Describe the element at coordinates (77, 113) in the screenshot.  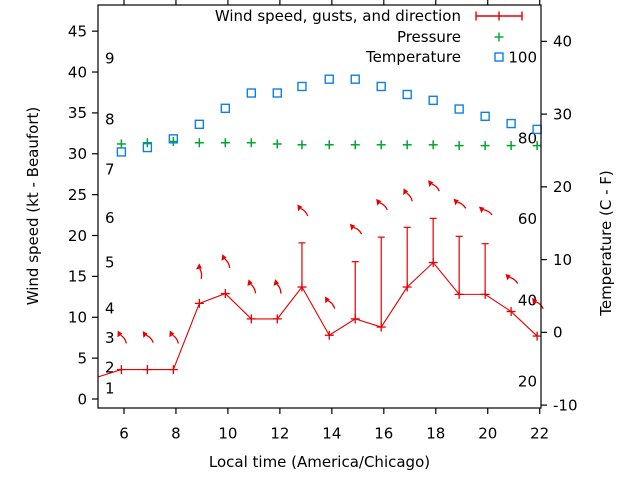
I see `y-left-tick-label: 35` at that location.